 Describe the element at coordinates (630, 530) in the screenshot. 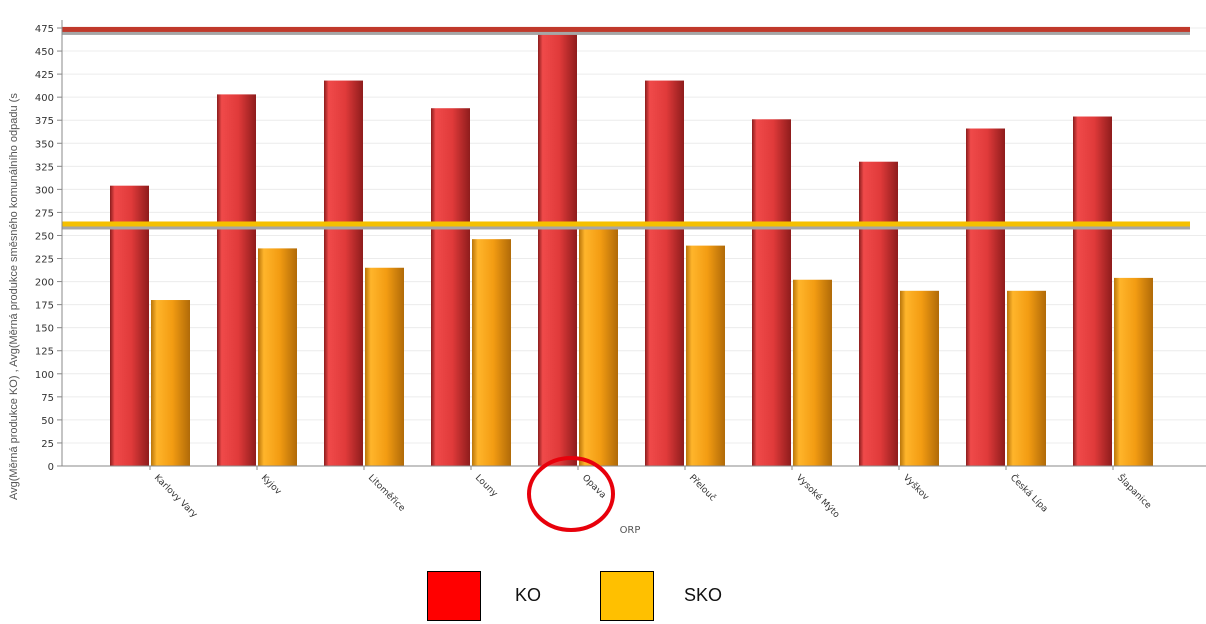

I see `x-axis-label: ORP` at that location.